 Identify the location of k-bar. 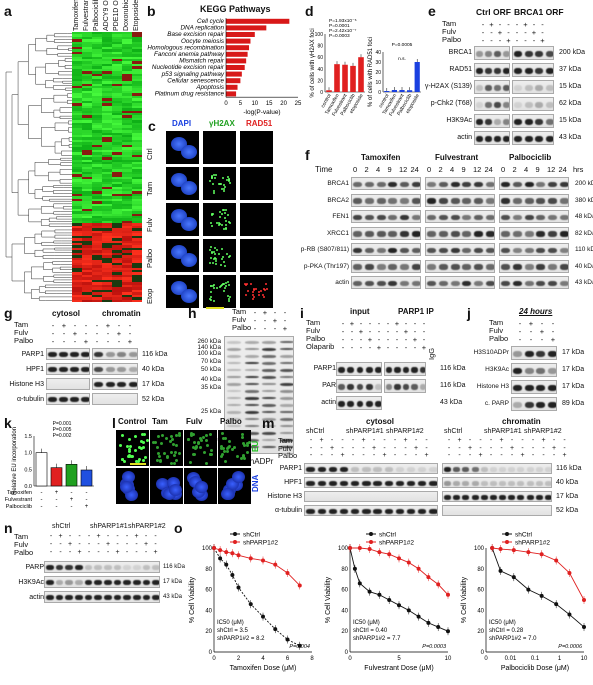
(41, 469).